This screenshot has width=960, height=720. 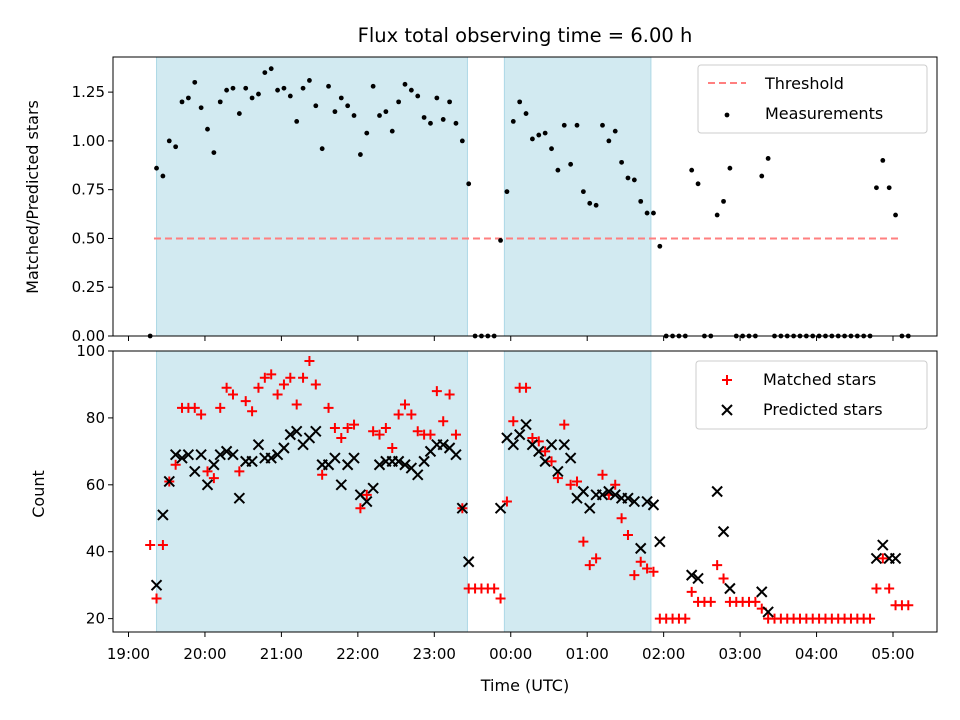 What do you see at coordinates (95, 418) in the screenshot?
I see `y-tick-label: 80` at bounding box center [95, 418].